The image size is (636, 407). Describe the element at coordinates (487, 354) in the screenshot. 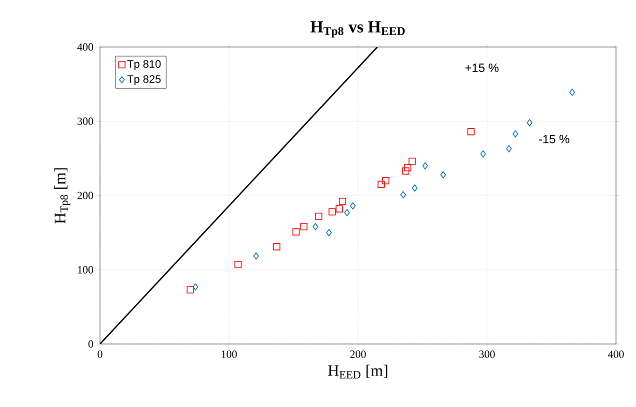

I see `x-tick-label: 300` at that location.